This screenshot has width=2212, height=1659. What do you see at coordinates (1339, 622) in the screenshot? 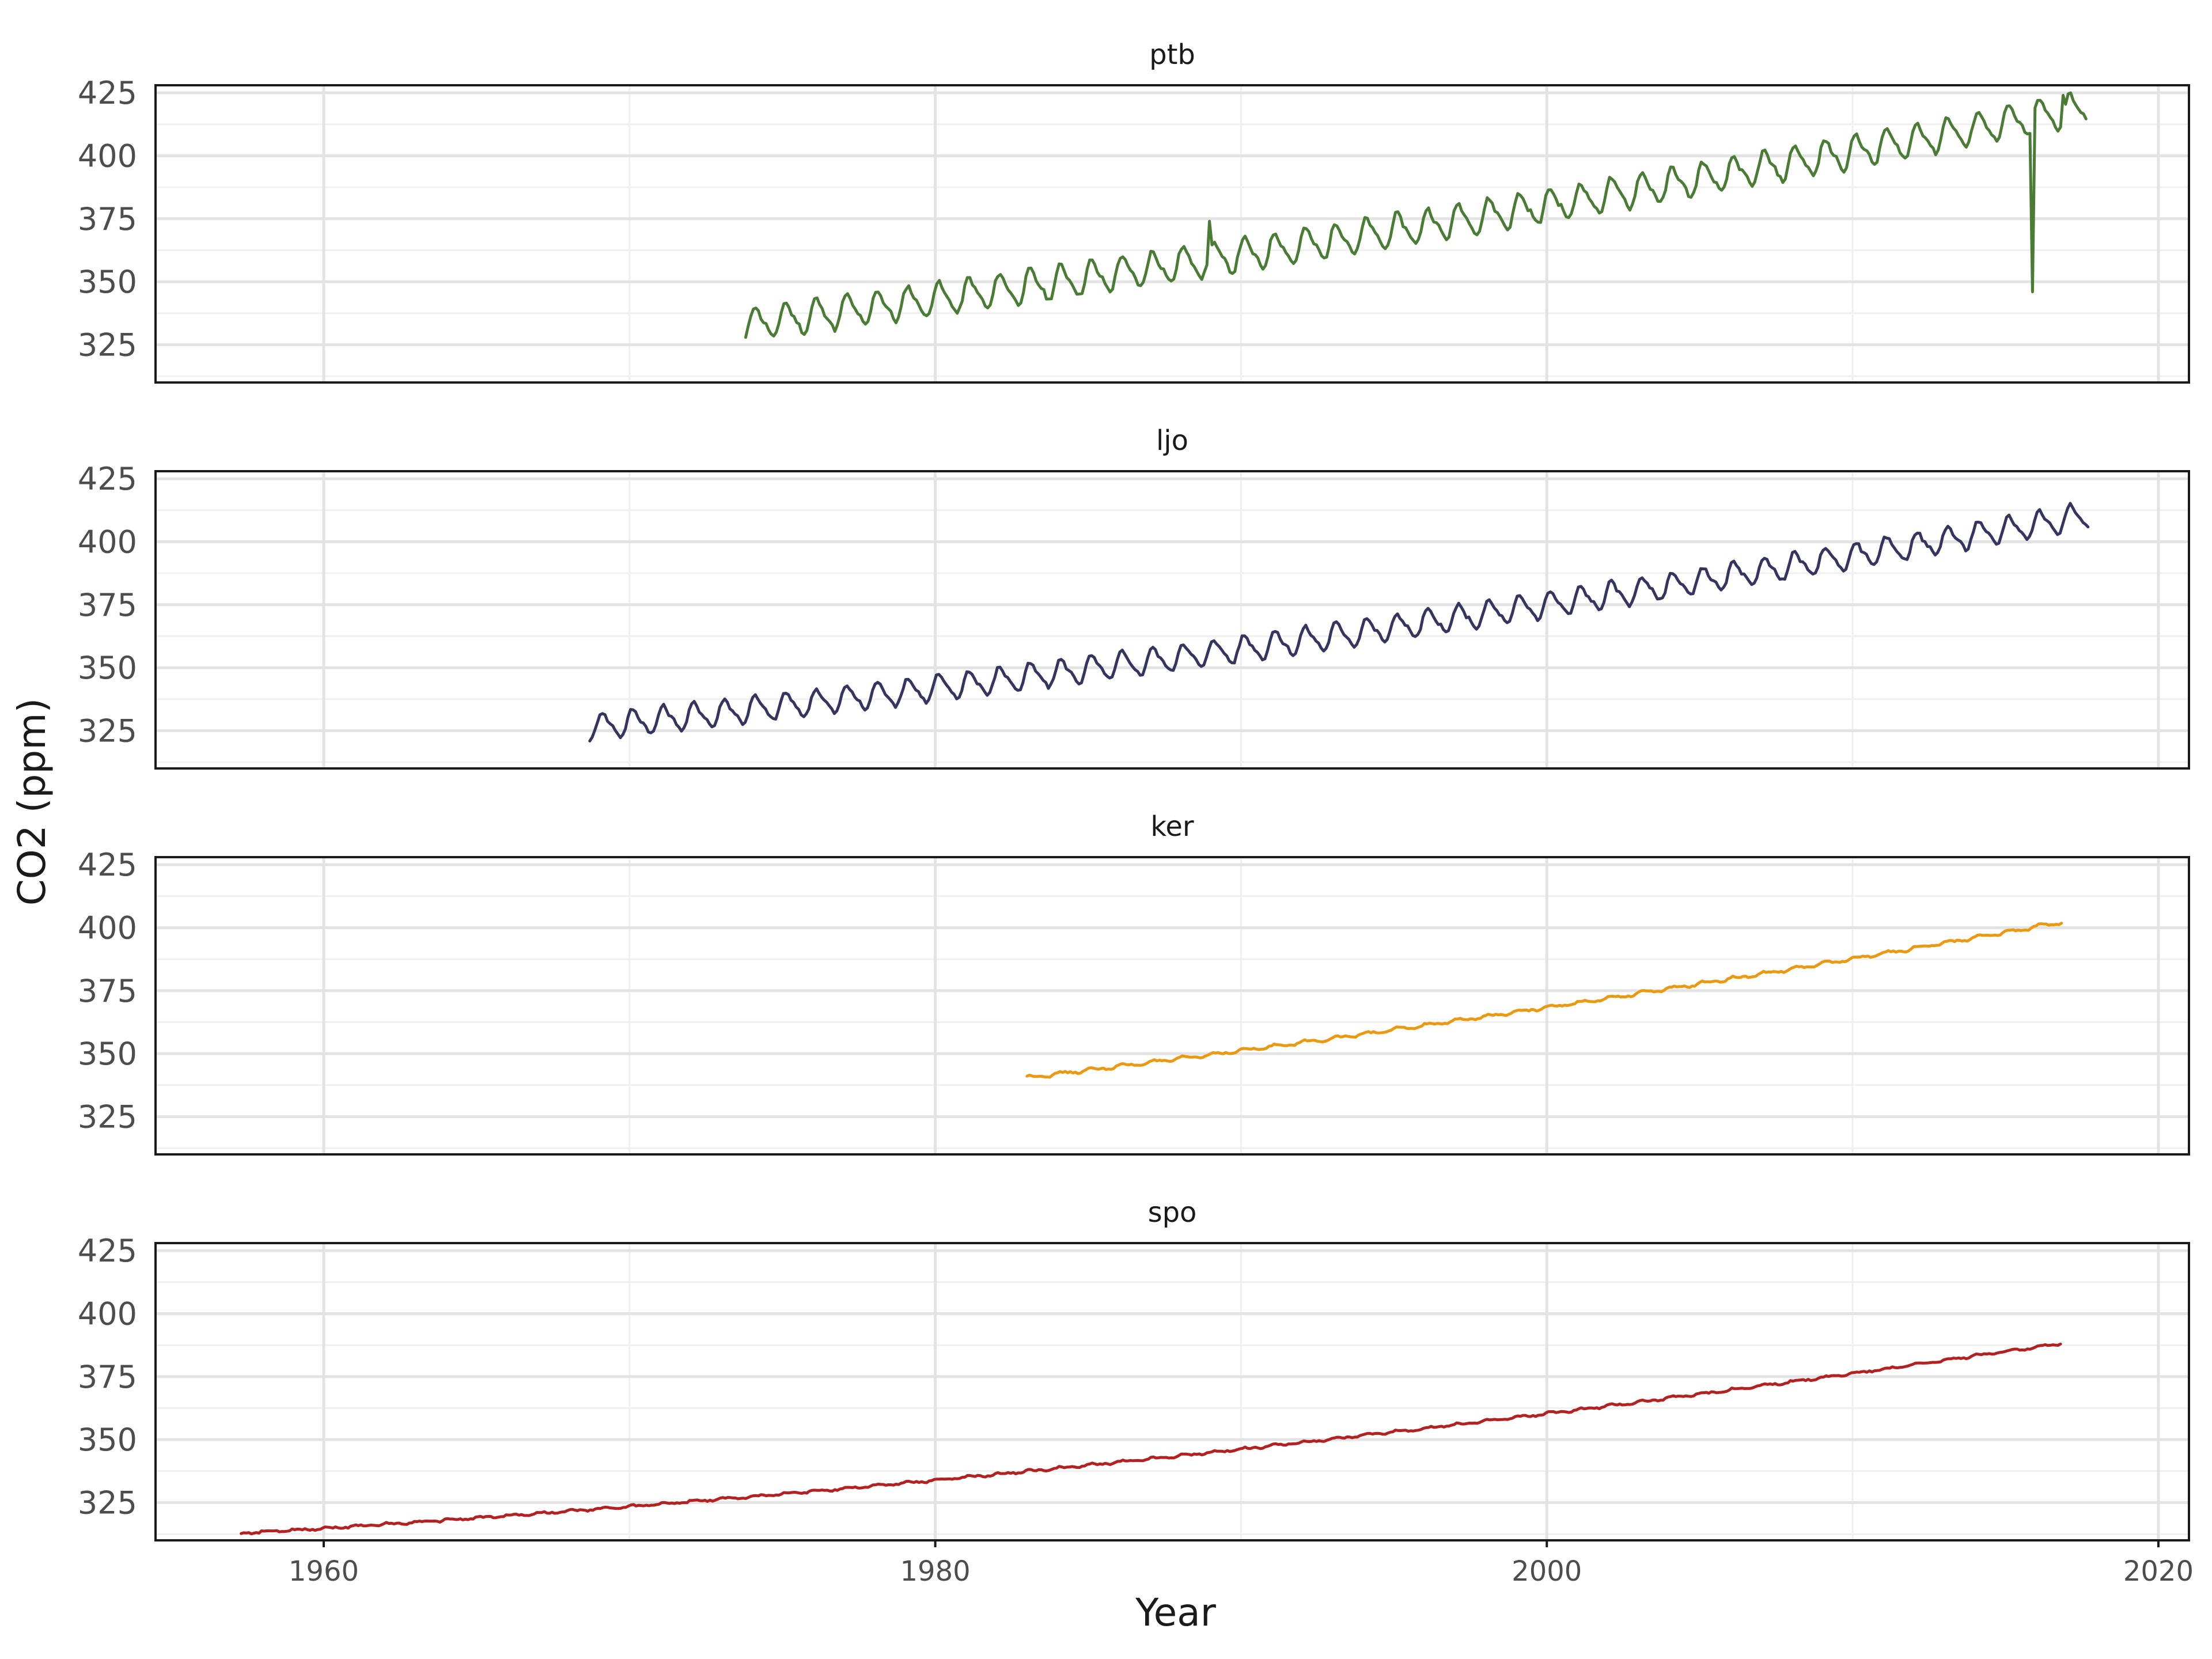
I see `series-line-ljo` at bounding box center [1339, 622].